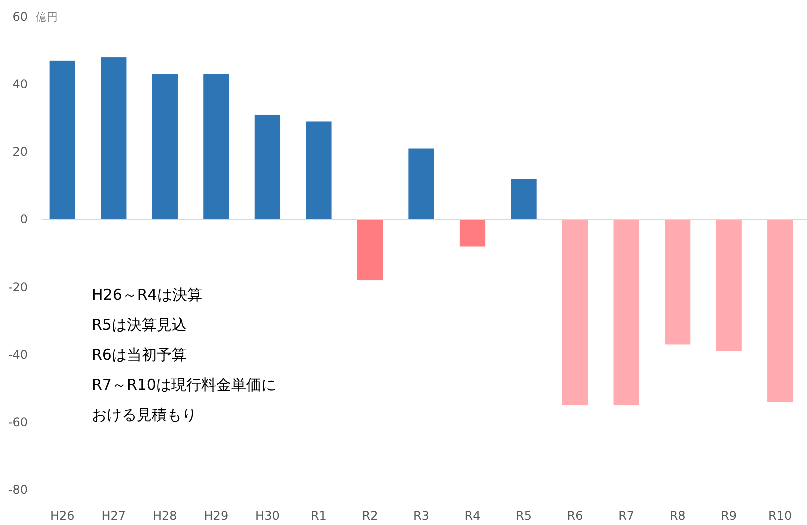 The width and height of the screenshot is (807, 525). Describe the element at coordinates (184, 385) in the screenshot. I see `annotation: R7～R10は現行料金単価に` at that location.